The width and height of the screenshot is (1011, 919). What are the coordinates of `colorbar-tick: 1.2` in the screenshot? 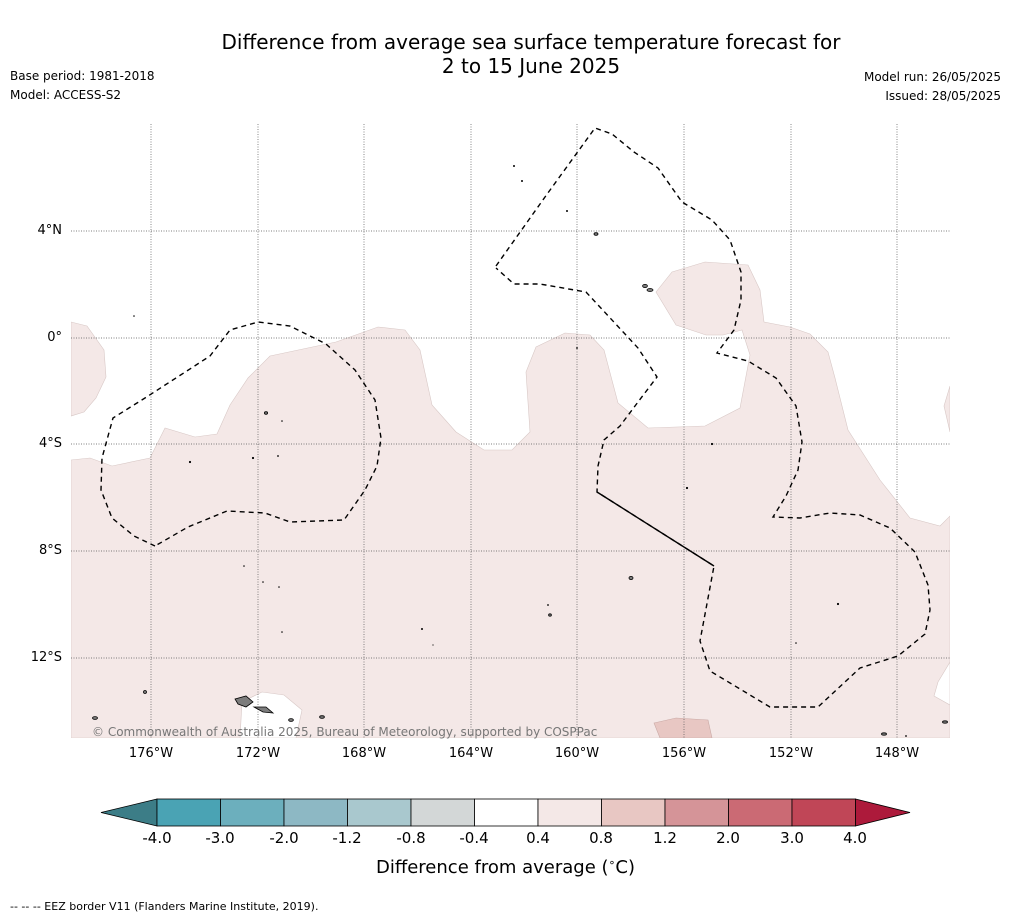 It's located at (665, 838).